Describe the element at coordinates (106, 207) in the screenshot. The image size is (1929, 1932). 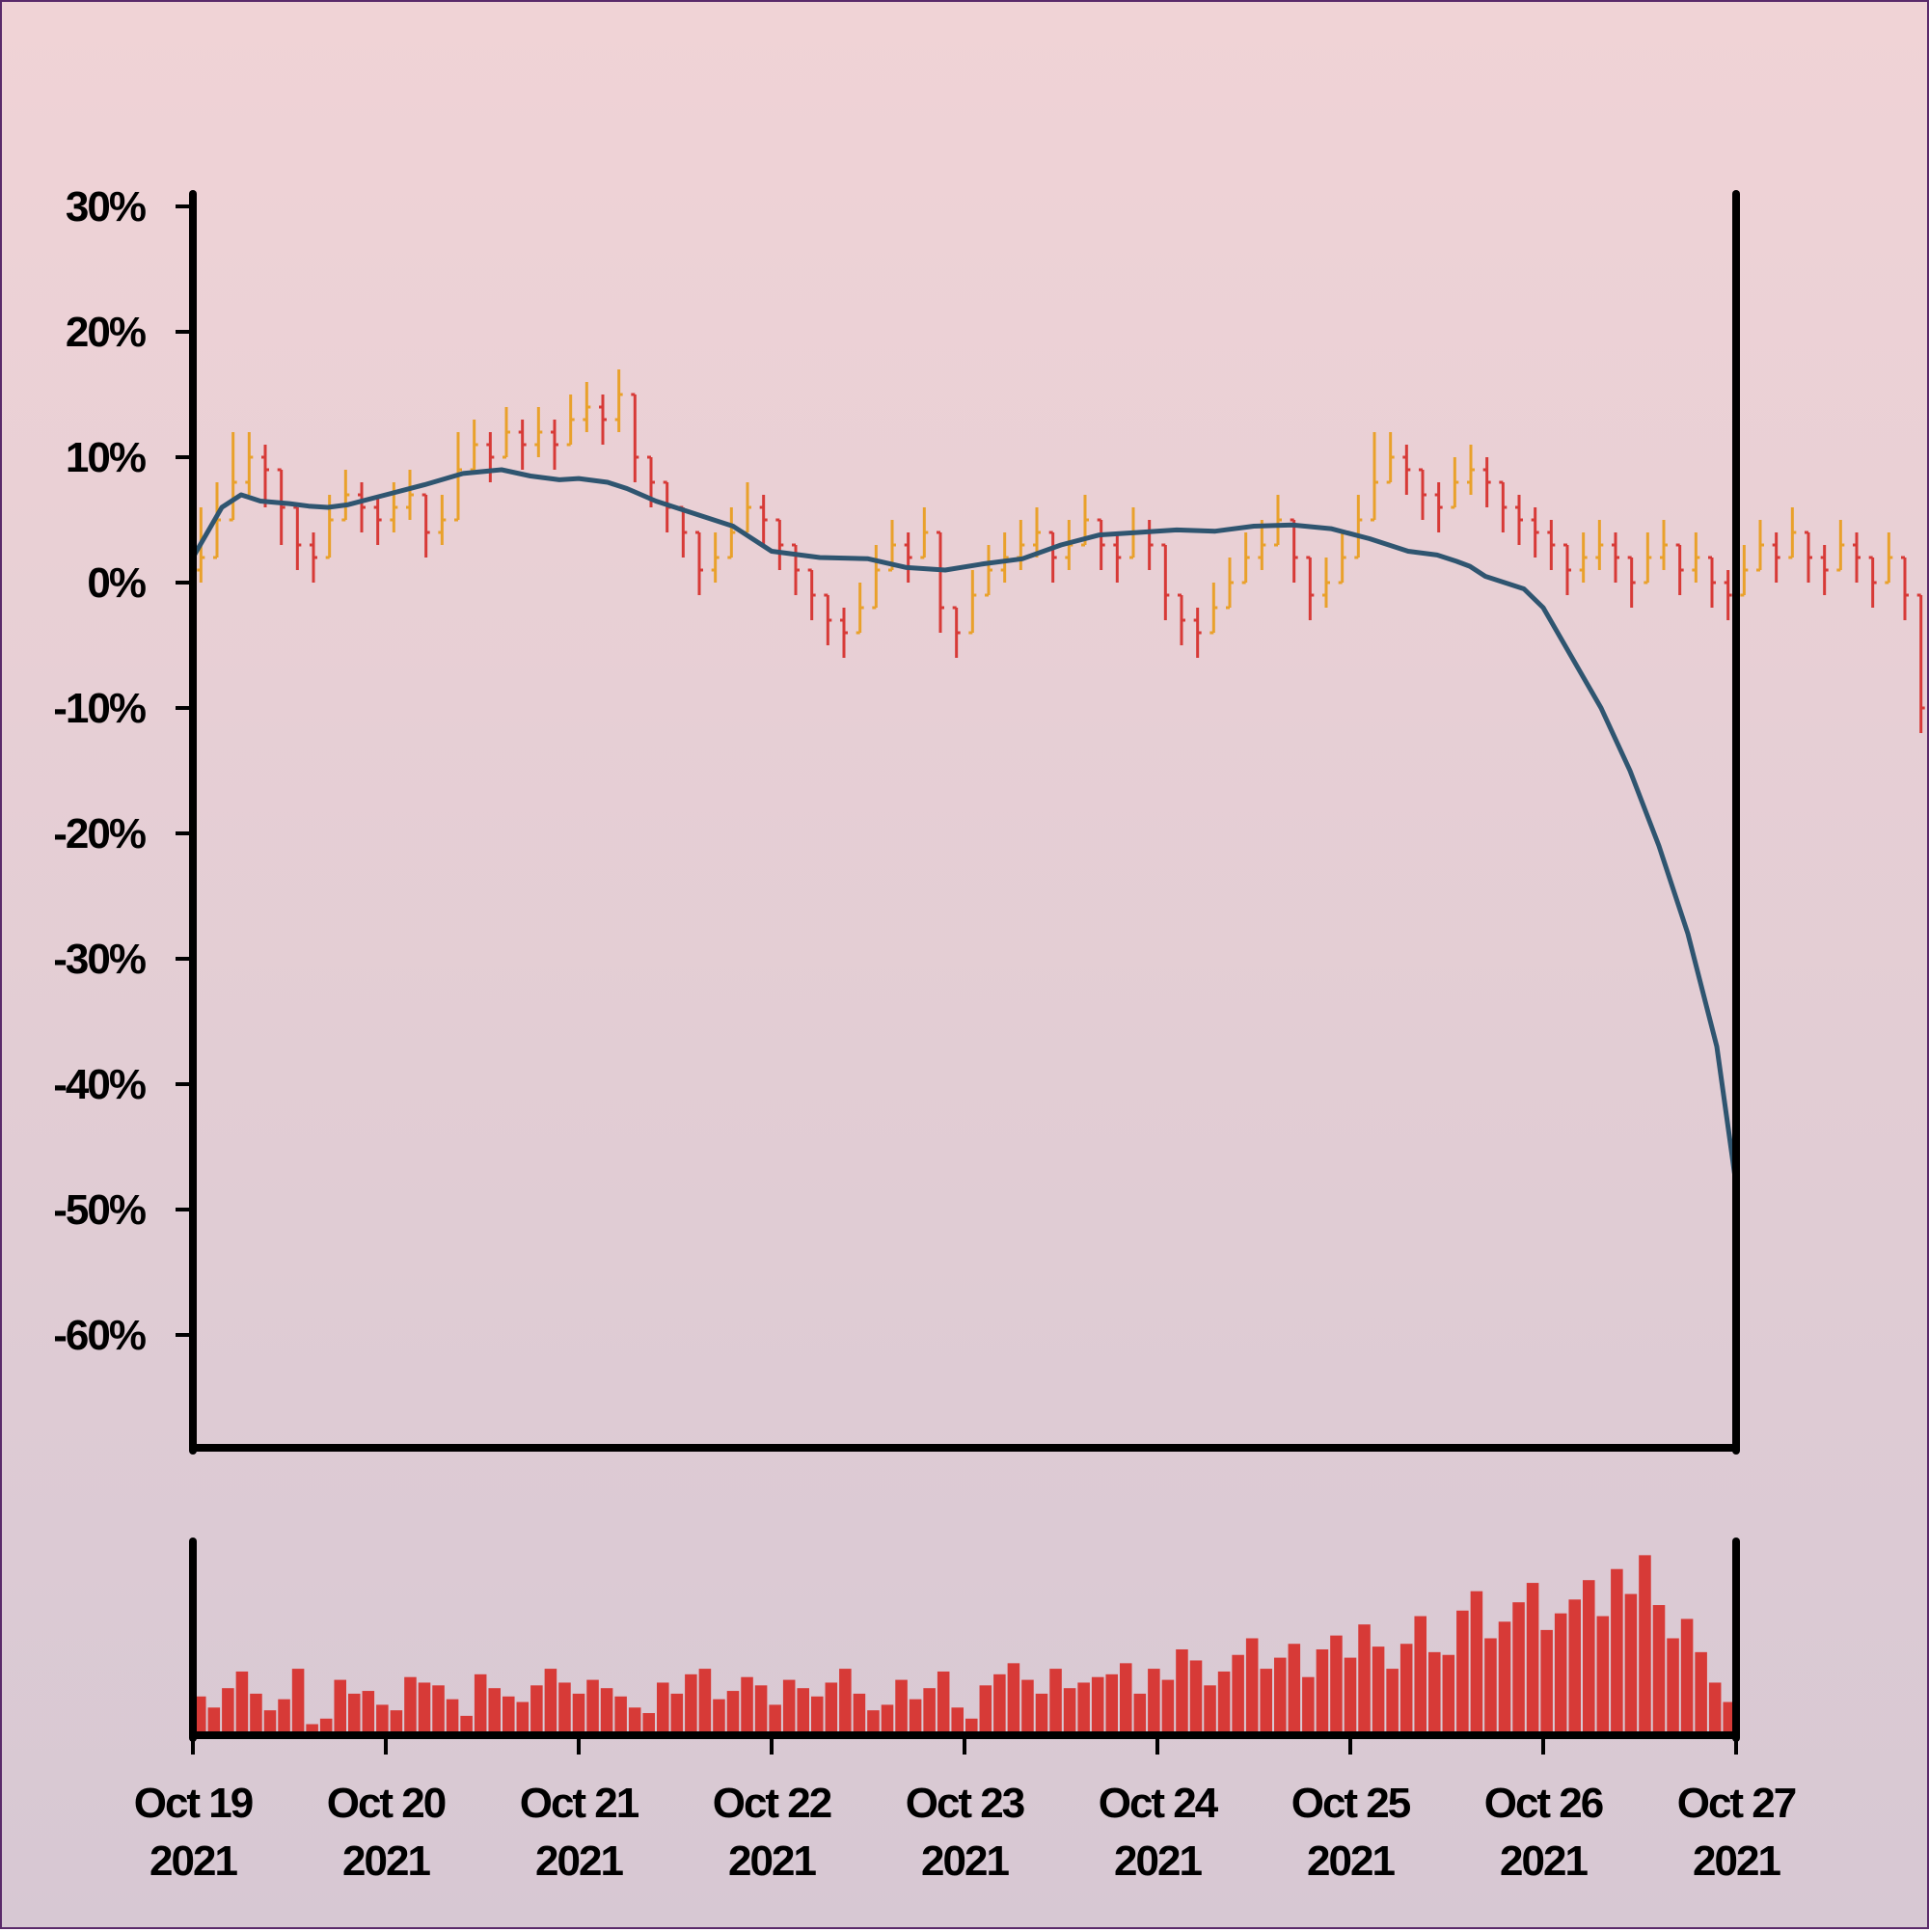
I see `y-tick-label: 30%` at that location.